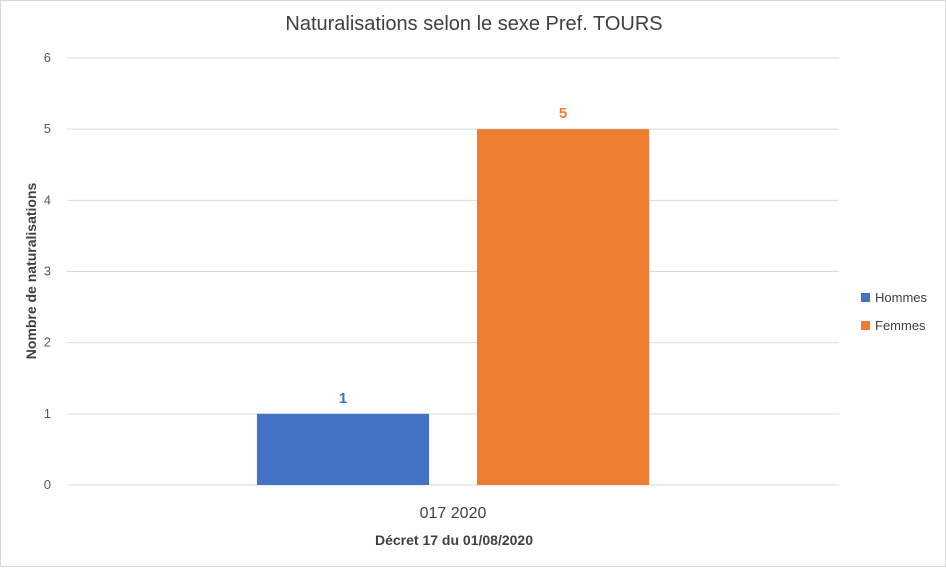  Describe the element at coordinates (47, 413) in the screenshot. I see `y-tick-label-1: 1` at that location.